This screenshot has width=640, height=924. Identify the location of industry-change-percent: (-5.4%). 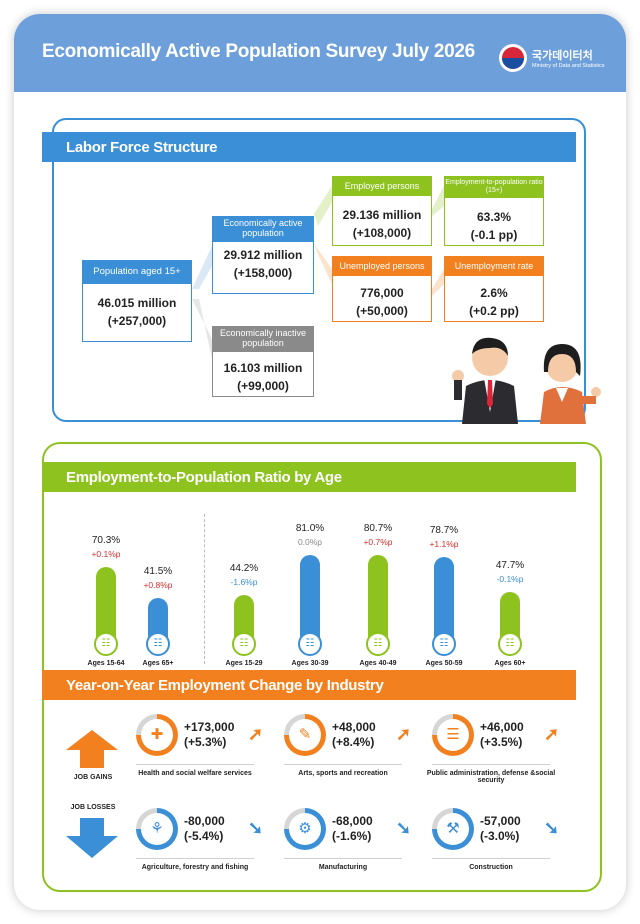
(204, 836).